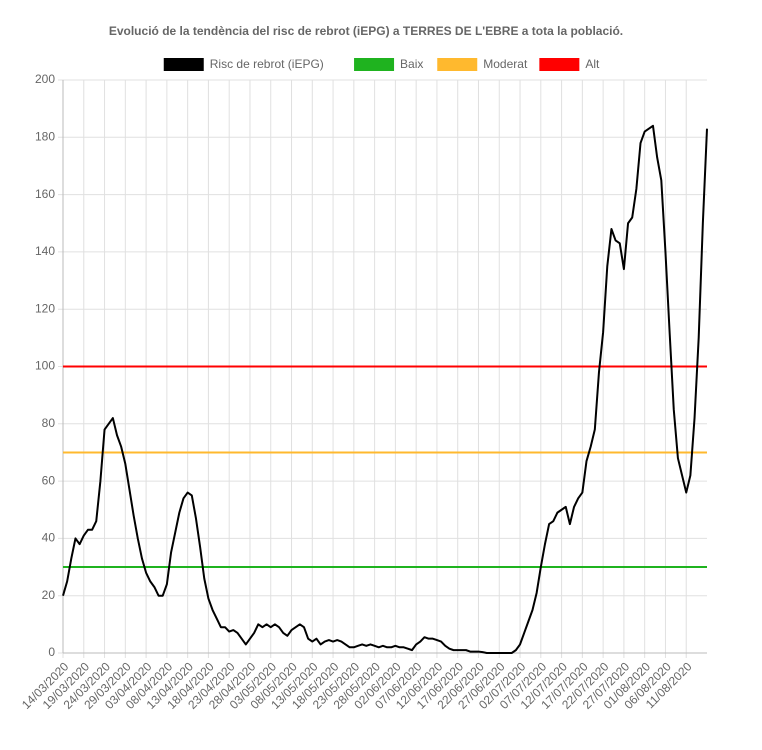 The image size is (762, 750). Describe the element at coordinates (45, 194) in the screenshot. I see `y-tick-label: 160` at that location.